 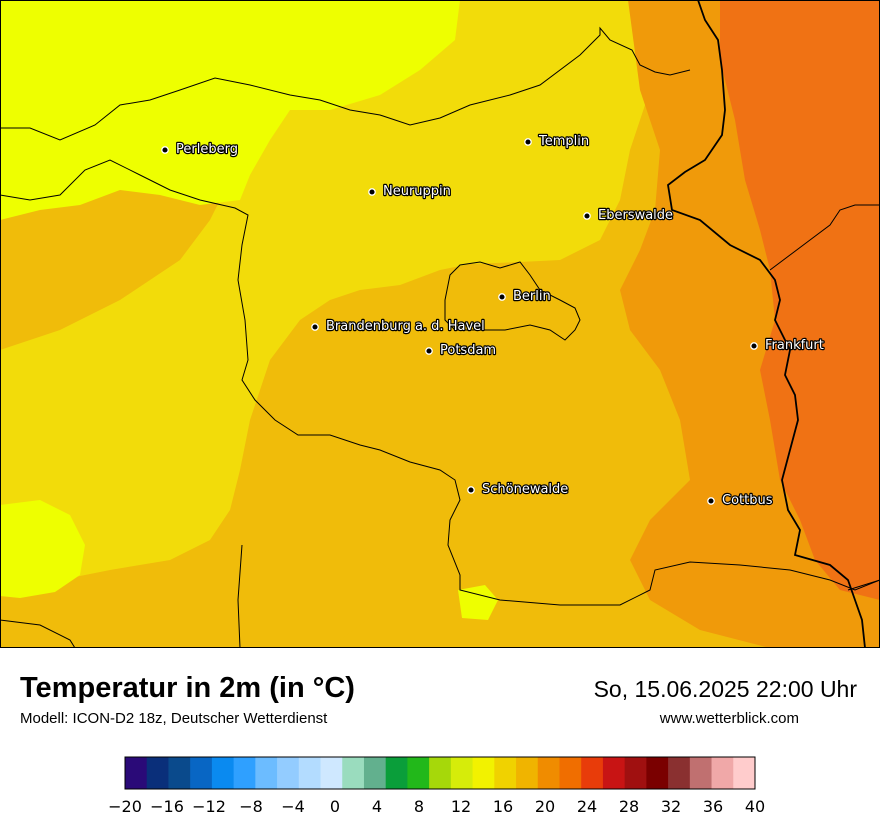 What do you see at coordinates (167, 806) in the screenshot?
I see `legend-tick-label: −16` at bounding box center [167, 806].